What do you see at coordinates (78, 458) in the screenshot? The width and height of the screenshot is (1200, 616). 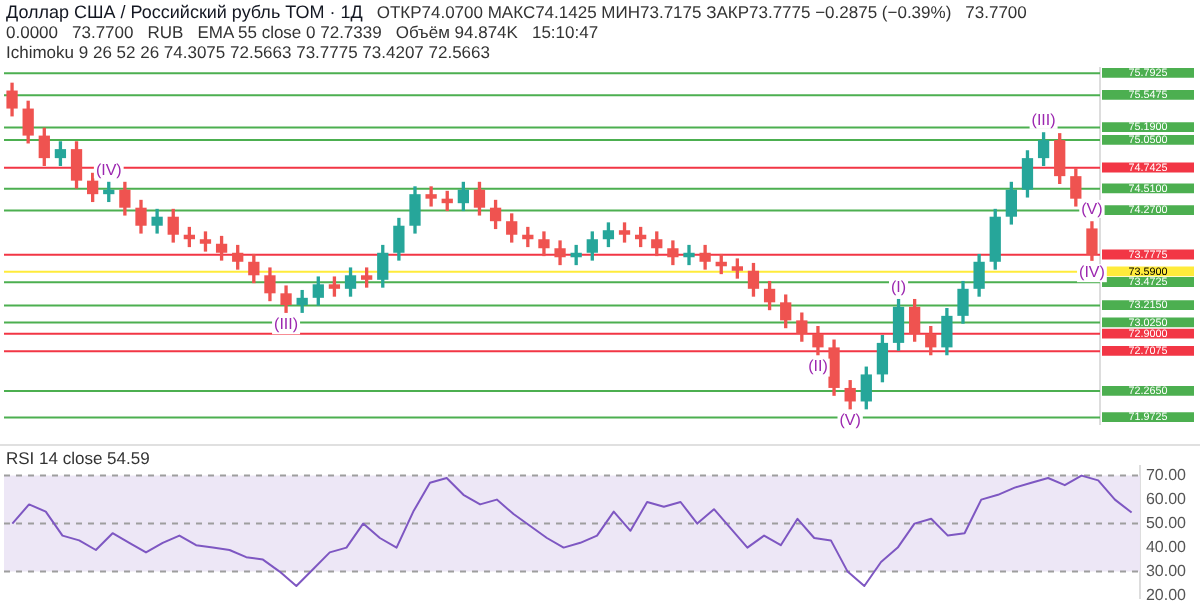 I see `annotation: RSI 14 close 54.59` at bounding box center [78, 458].